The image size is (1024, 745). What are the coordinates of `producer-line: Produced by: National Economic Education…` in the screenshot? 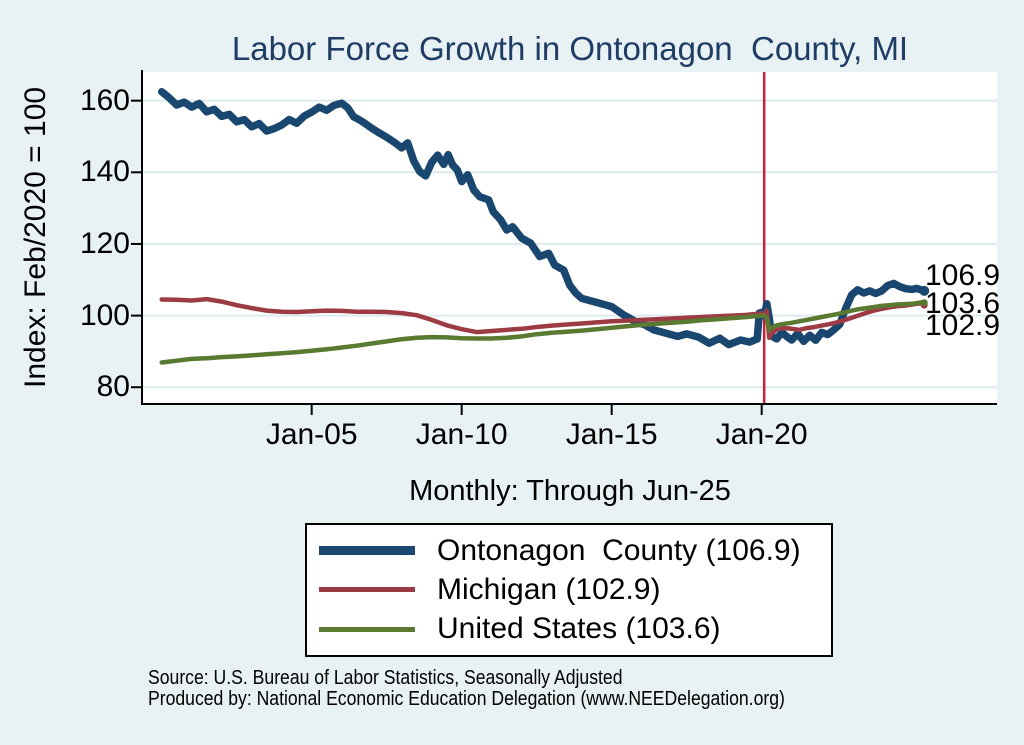 It's located at (466, 699).